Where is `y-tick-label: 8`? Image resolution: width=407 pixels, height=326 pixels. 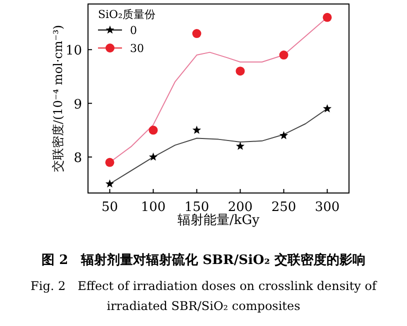
y-tick-label: 8 is located at coordinates (78, 158).